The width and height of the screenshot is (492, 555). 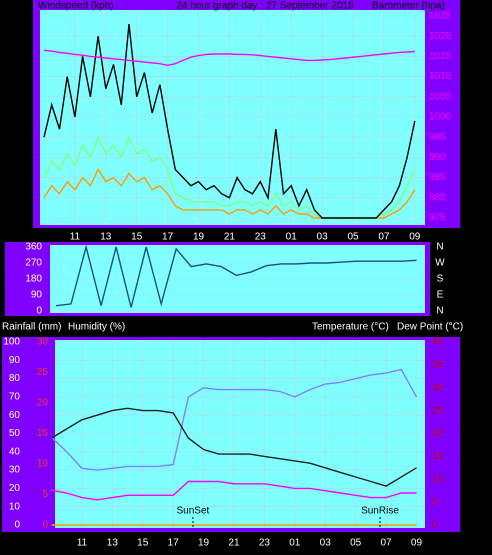 What do you see at coordinates (11, 342) in the screenshot?
I see `y-tick-label: 100` at bounding box center [11, 342].